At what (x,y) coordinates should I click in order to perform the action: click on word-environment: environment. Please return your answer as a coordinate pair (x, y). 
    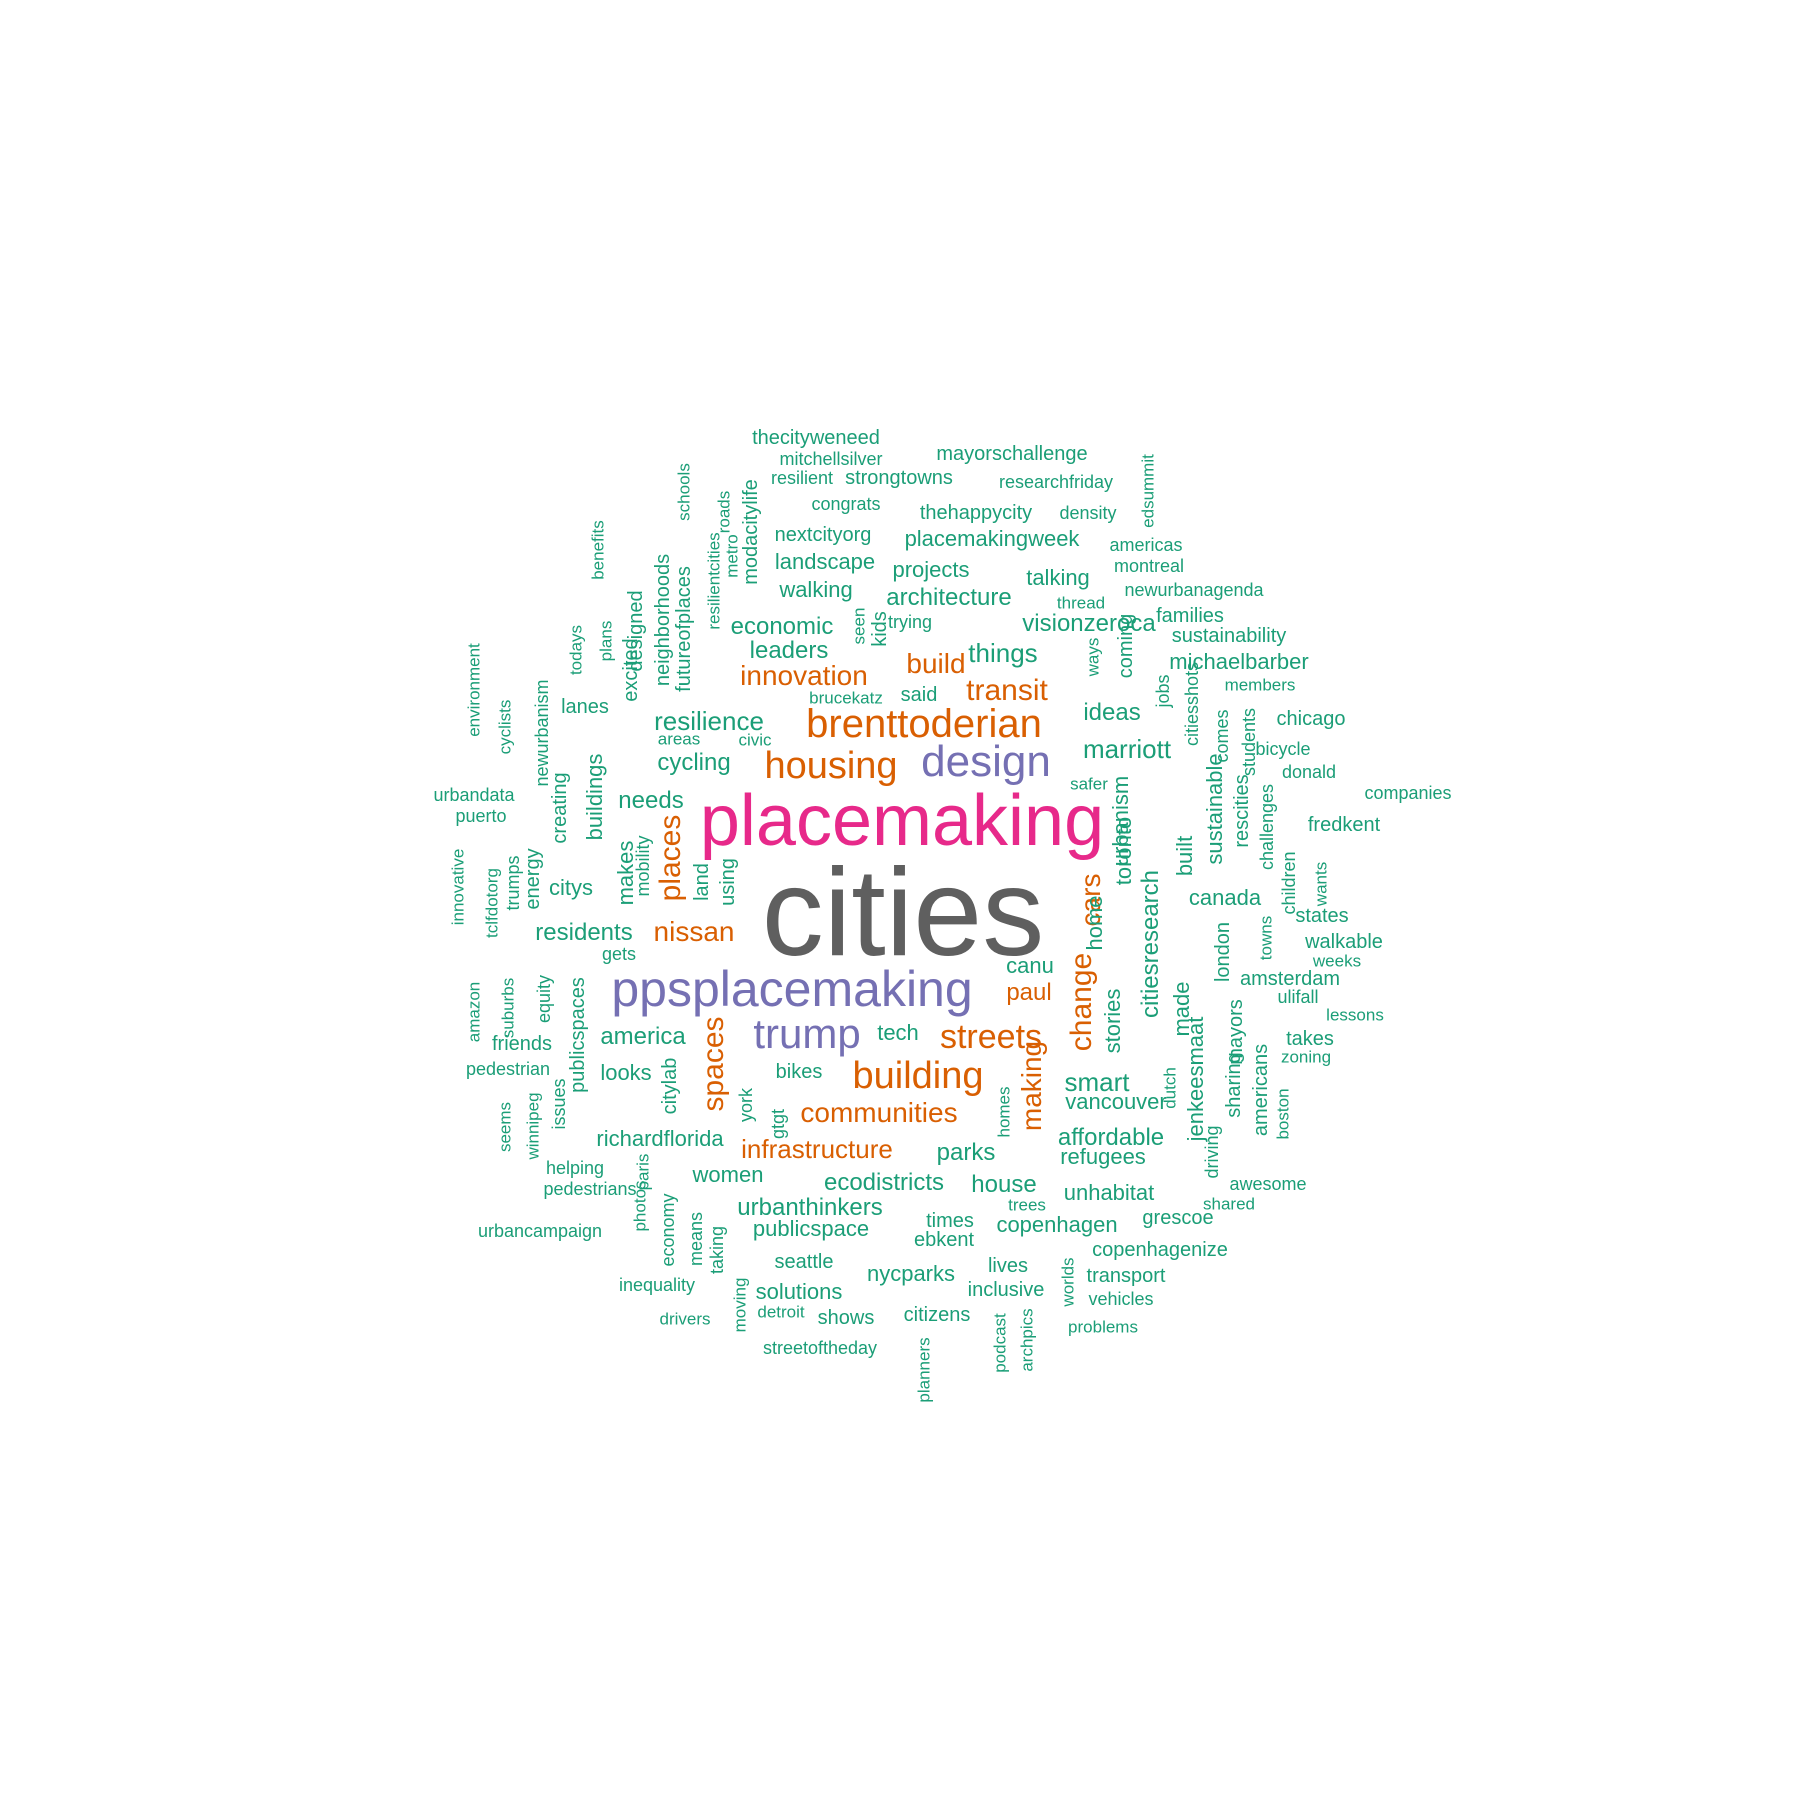
    Looking at the image, I should click on (474, 690).